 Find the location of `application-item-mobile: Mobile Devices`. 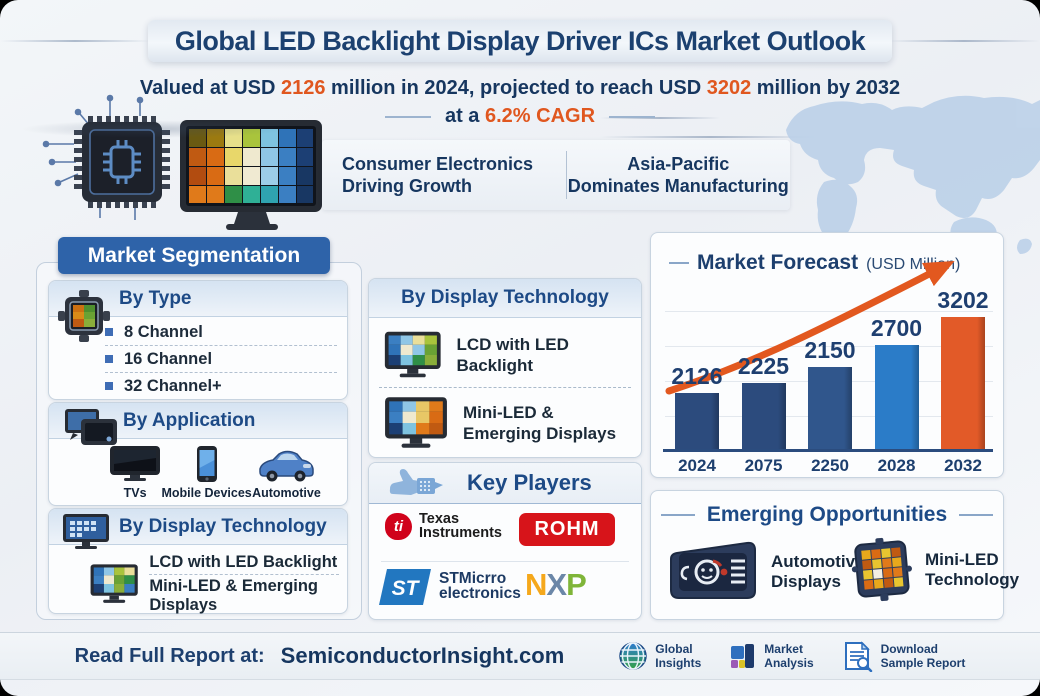

application-item-mobile: Mobile Devices is located at coordinates (206, 472).